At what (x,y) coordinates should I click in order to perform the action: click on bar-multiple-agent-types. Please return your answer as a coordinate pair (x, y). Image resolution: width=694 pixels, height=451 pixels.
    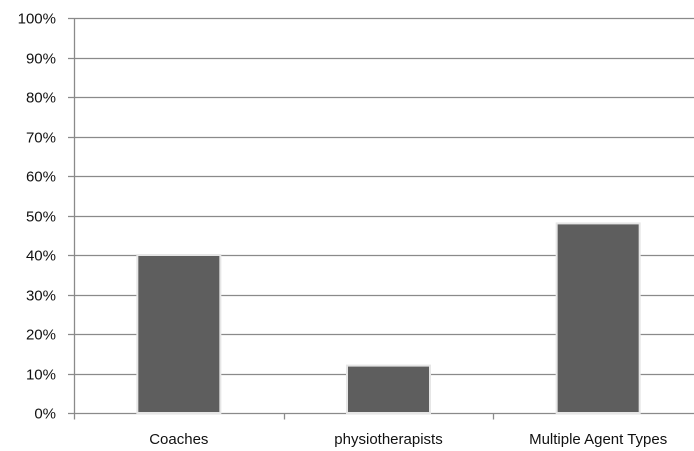
    Looking at the image, I should click on (598, 318).